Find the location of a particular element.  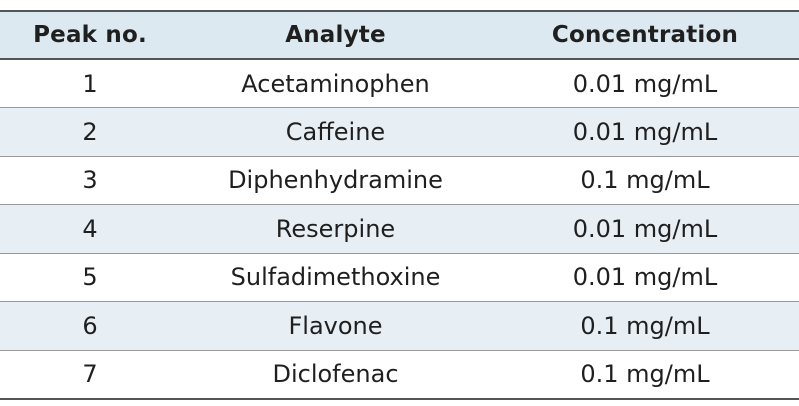

table-row: 4 Reserpine 0.01 mg/mL is located at coordinates (399, 228).